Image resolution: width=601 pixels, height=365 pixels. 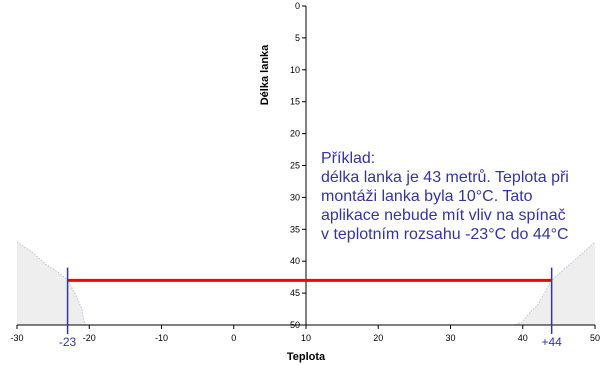 I want to click on area-right, so click(x=555, y=283).